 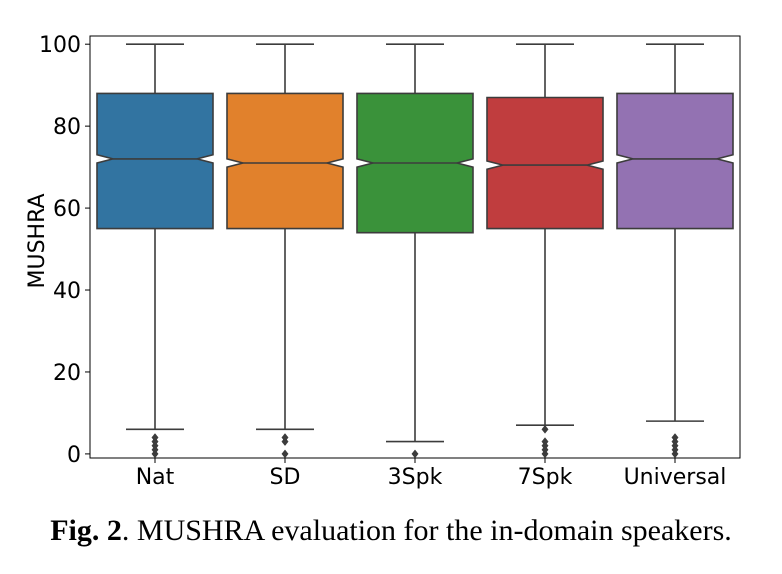 I want to click on y-axis-title: MUSHRA, so click(x=37, y=240).